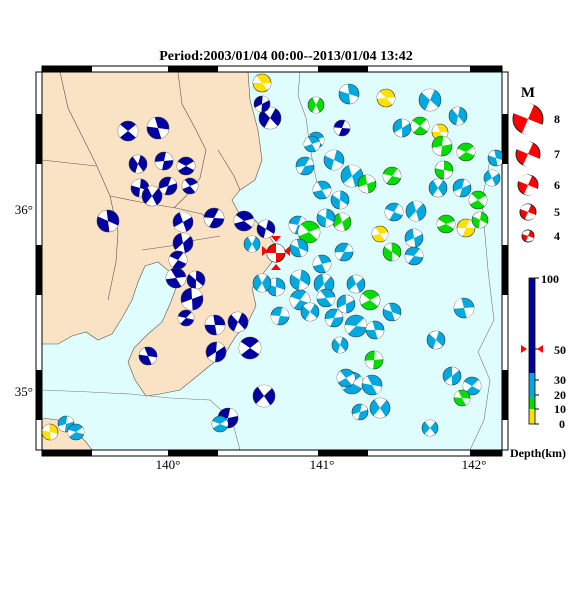  What do you see at coordinates (528, 93) in the screenshot?
I see `magnitude-legend-title: M` at bounding box center [528, 93].